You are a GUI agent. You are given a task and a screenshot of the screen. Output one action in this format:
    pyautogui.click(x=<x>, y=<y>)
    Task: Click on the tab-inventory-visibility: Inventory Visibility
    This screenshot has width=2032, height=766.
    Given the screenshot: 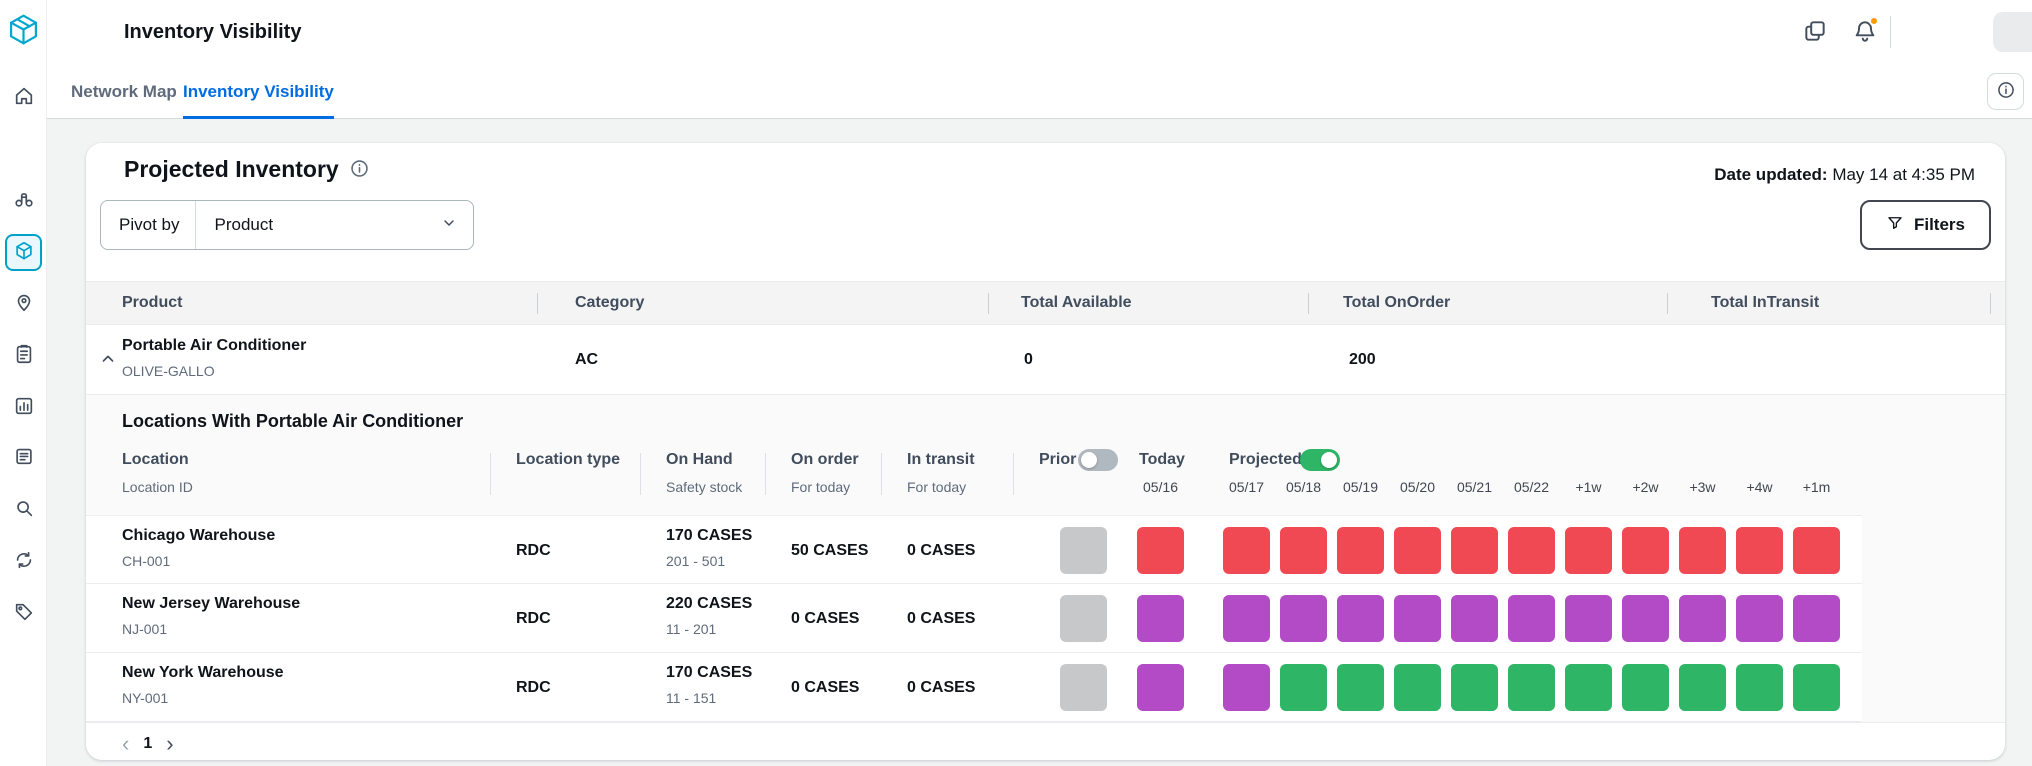 What is the action you would take?
    pyautogui.click(x=258, y=91)
    